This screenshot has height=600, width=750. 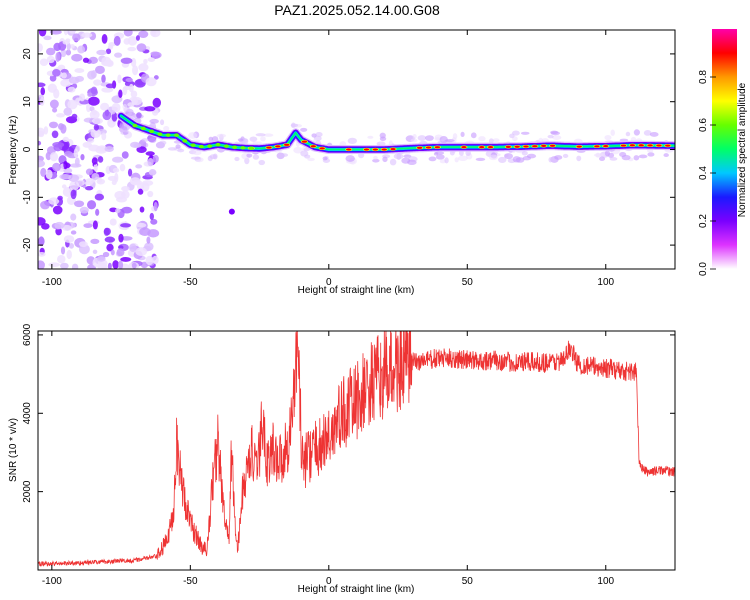 What do you see at coordinates (605, 282) in the screenshot?
I see `x-tick-label: 100` at bounding box center [605, 282].